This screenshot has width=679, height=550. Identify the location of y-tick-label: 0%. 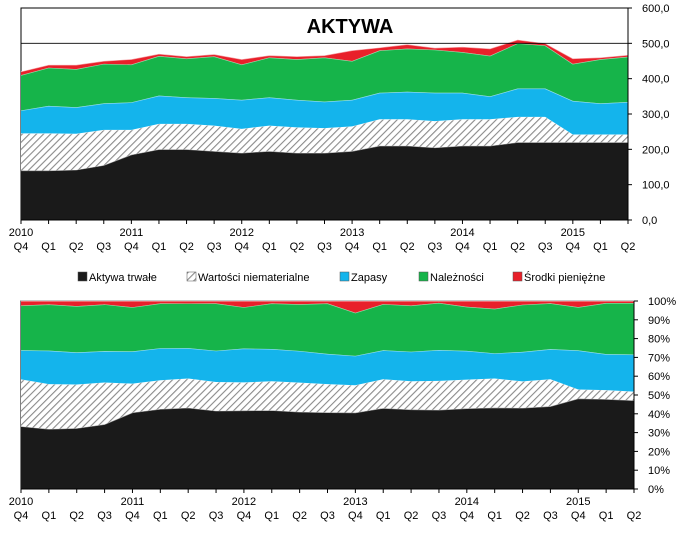
(656, 490).